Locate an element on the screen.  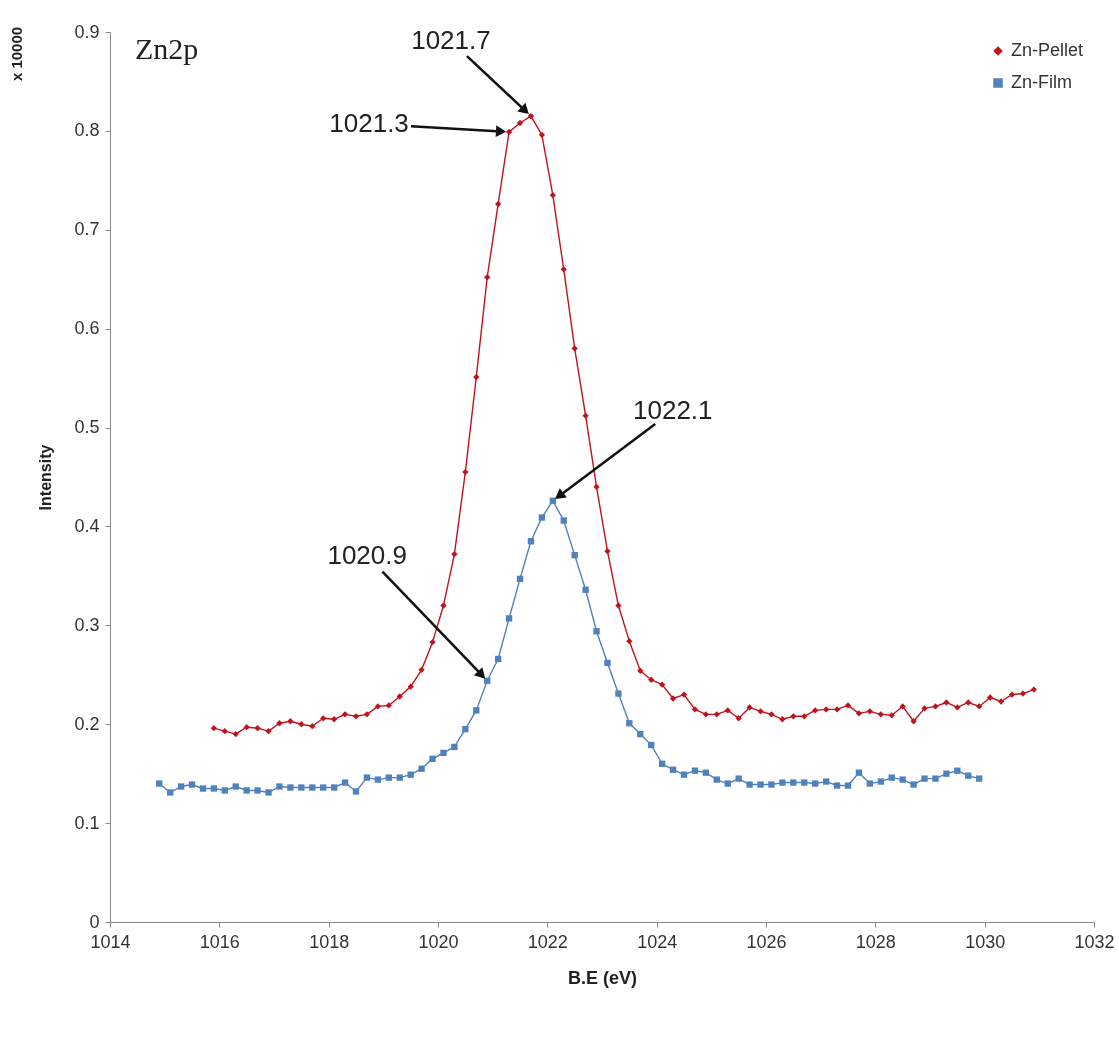
annotation: 1021.3 is located at coordinates (369, 122).